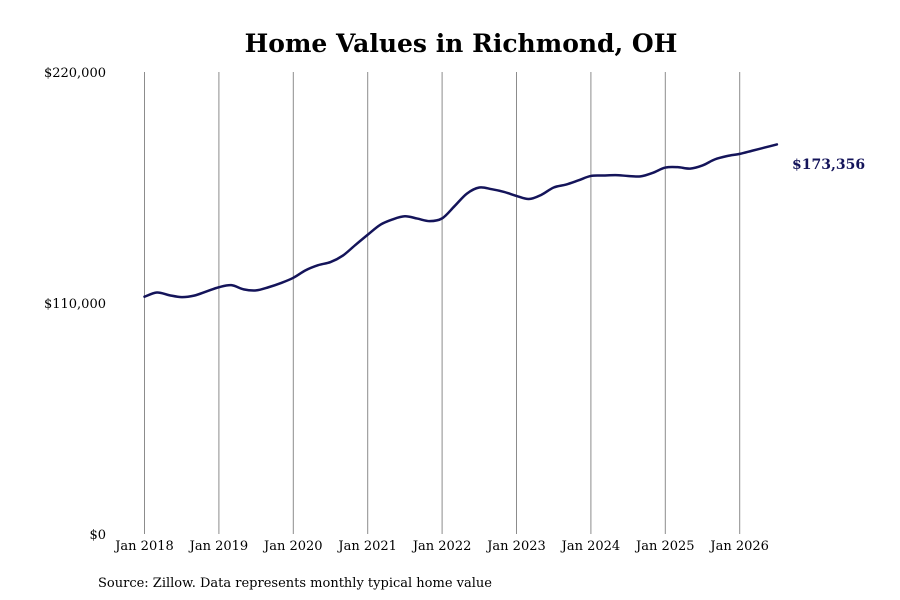 Image resolution: width=900 pixels, height=600 pixels. I want to click on x-tick-label: Jan 2021, so click(366, 546).